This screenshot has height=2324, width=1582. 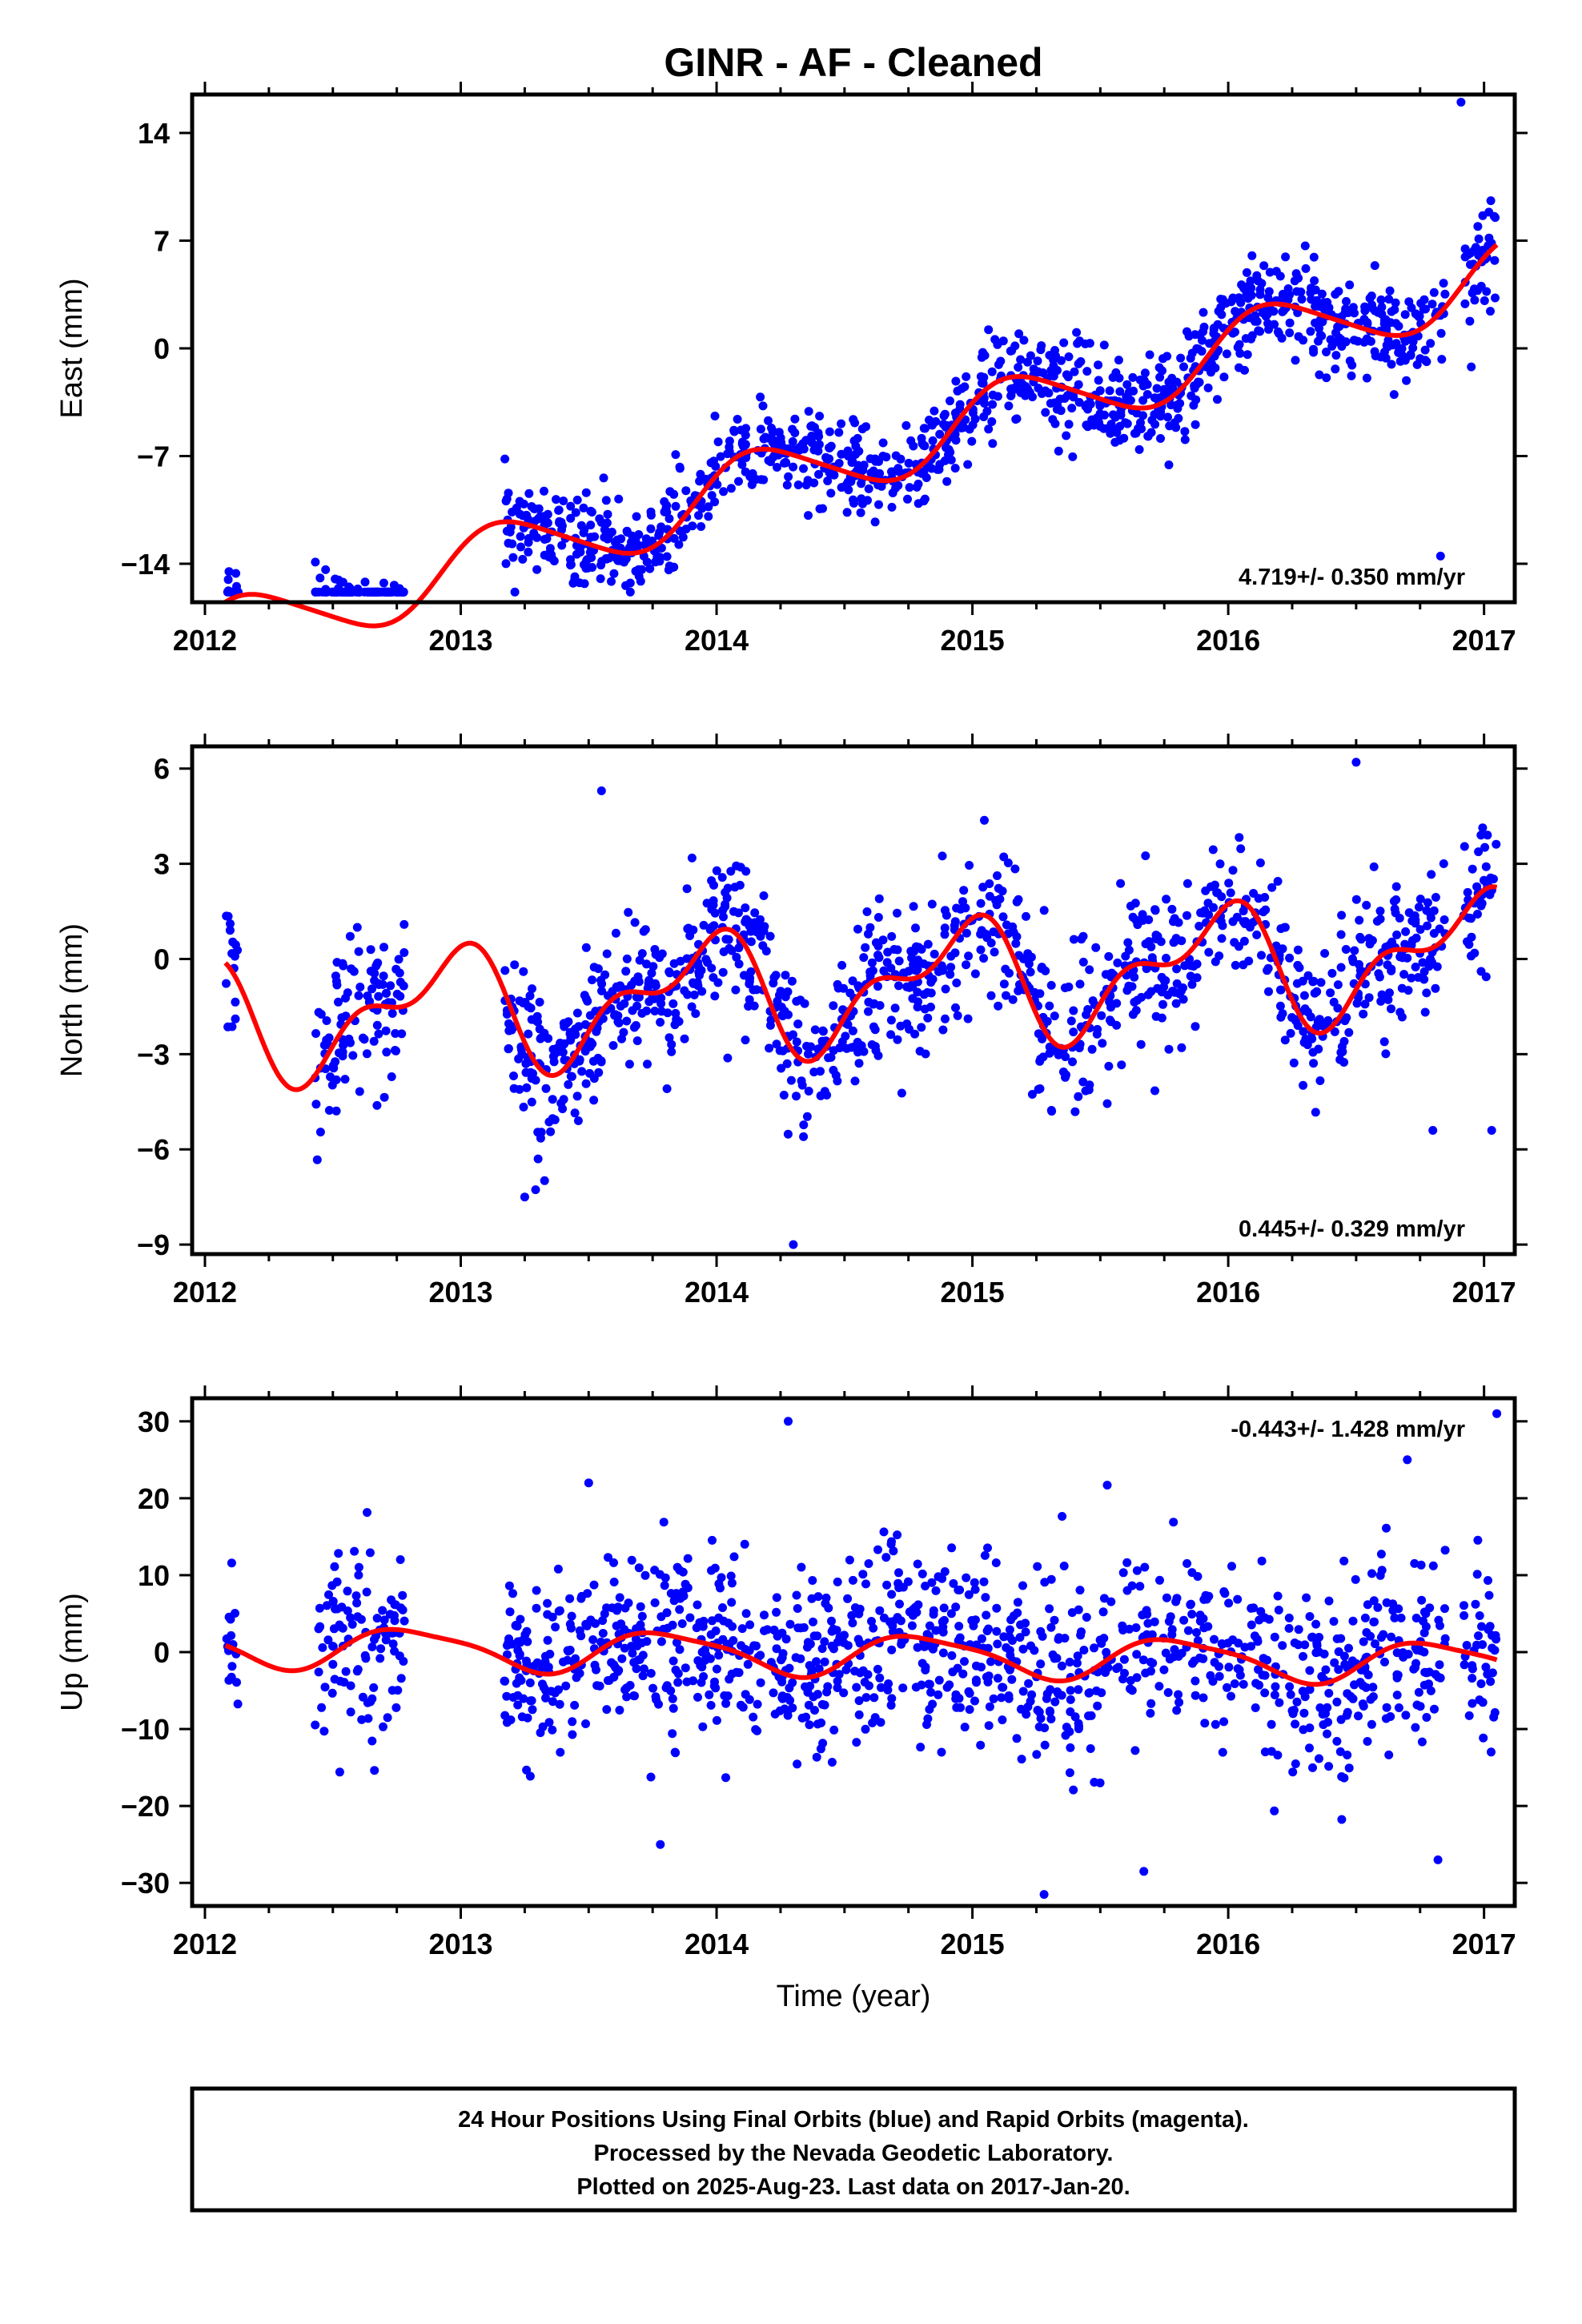 What do you see at coordinates (162, 348) in the screenshot?
I see `y-tick-label: 0` at bounding box center [162, 348].